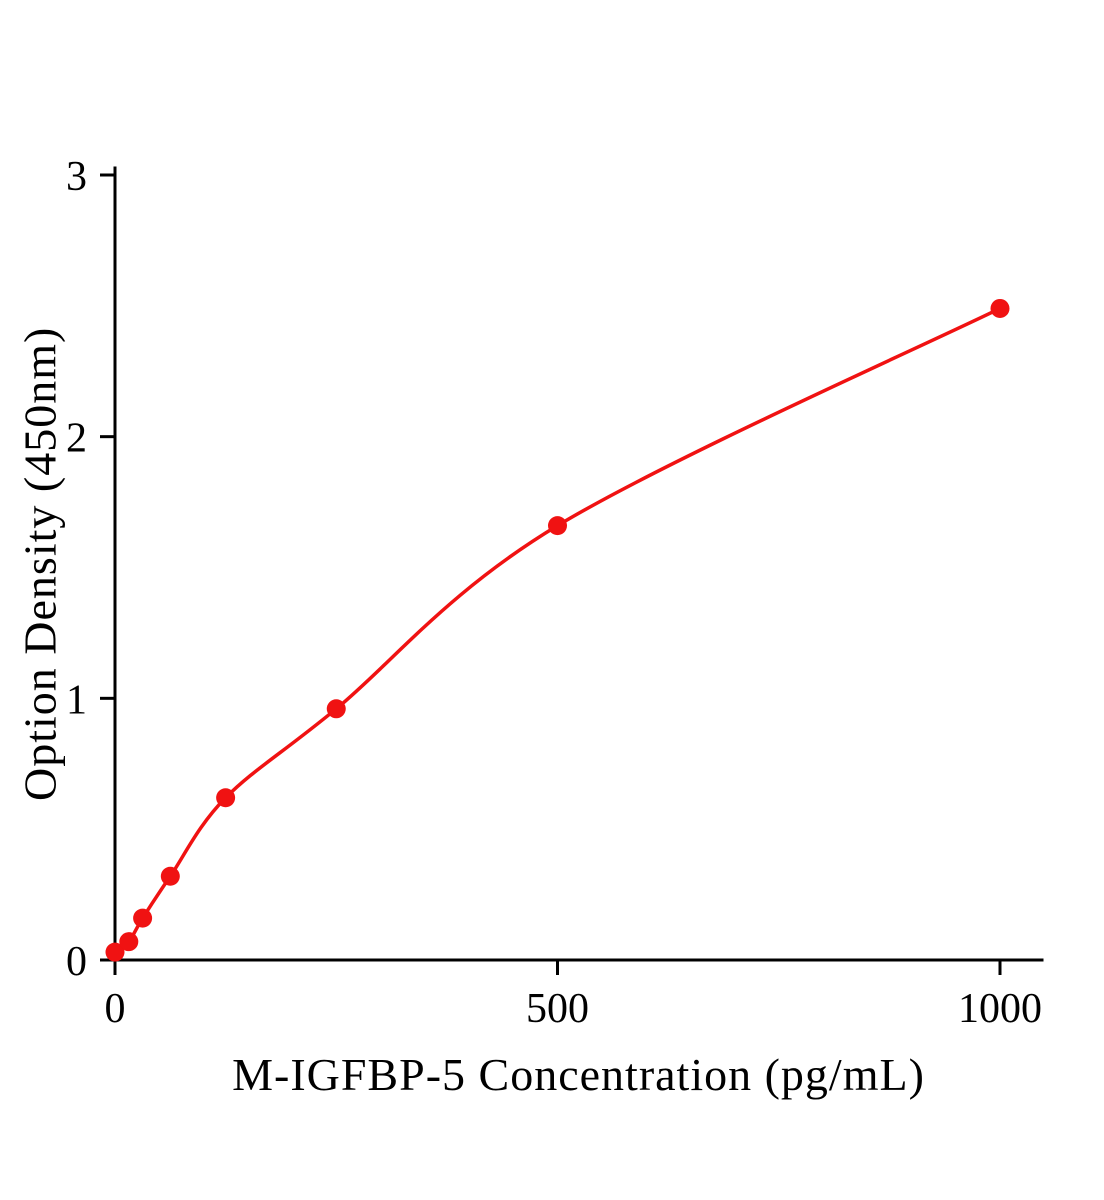 The height and width of the screenshot is (1200, 1104). I want to click on y-tick-label: 0, so click(76, 962).